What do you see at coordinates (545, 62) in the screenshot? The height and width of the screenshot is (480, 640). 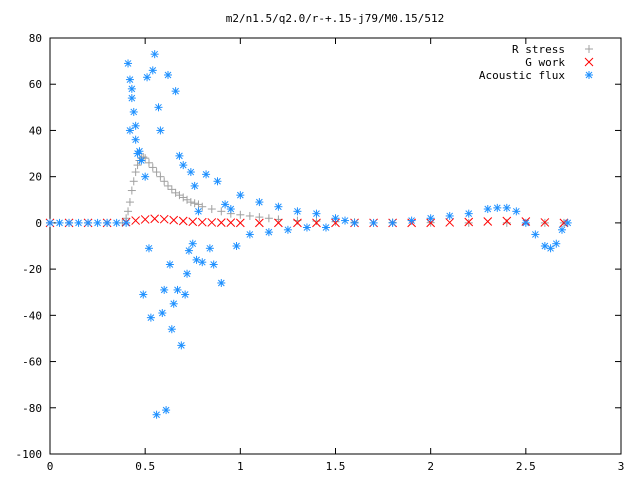 I see `legend-label: G work` at bounding box center [545, 62].